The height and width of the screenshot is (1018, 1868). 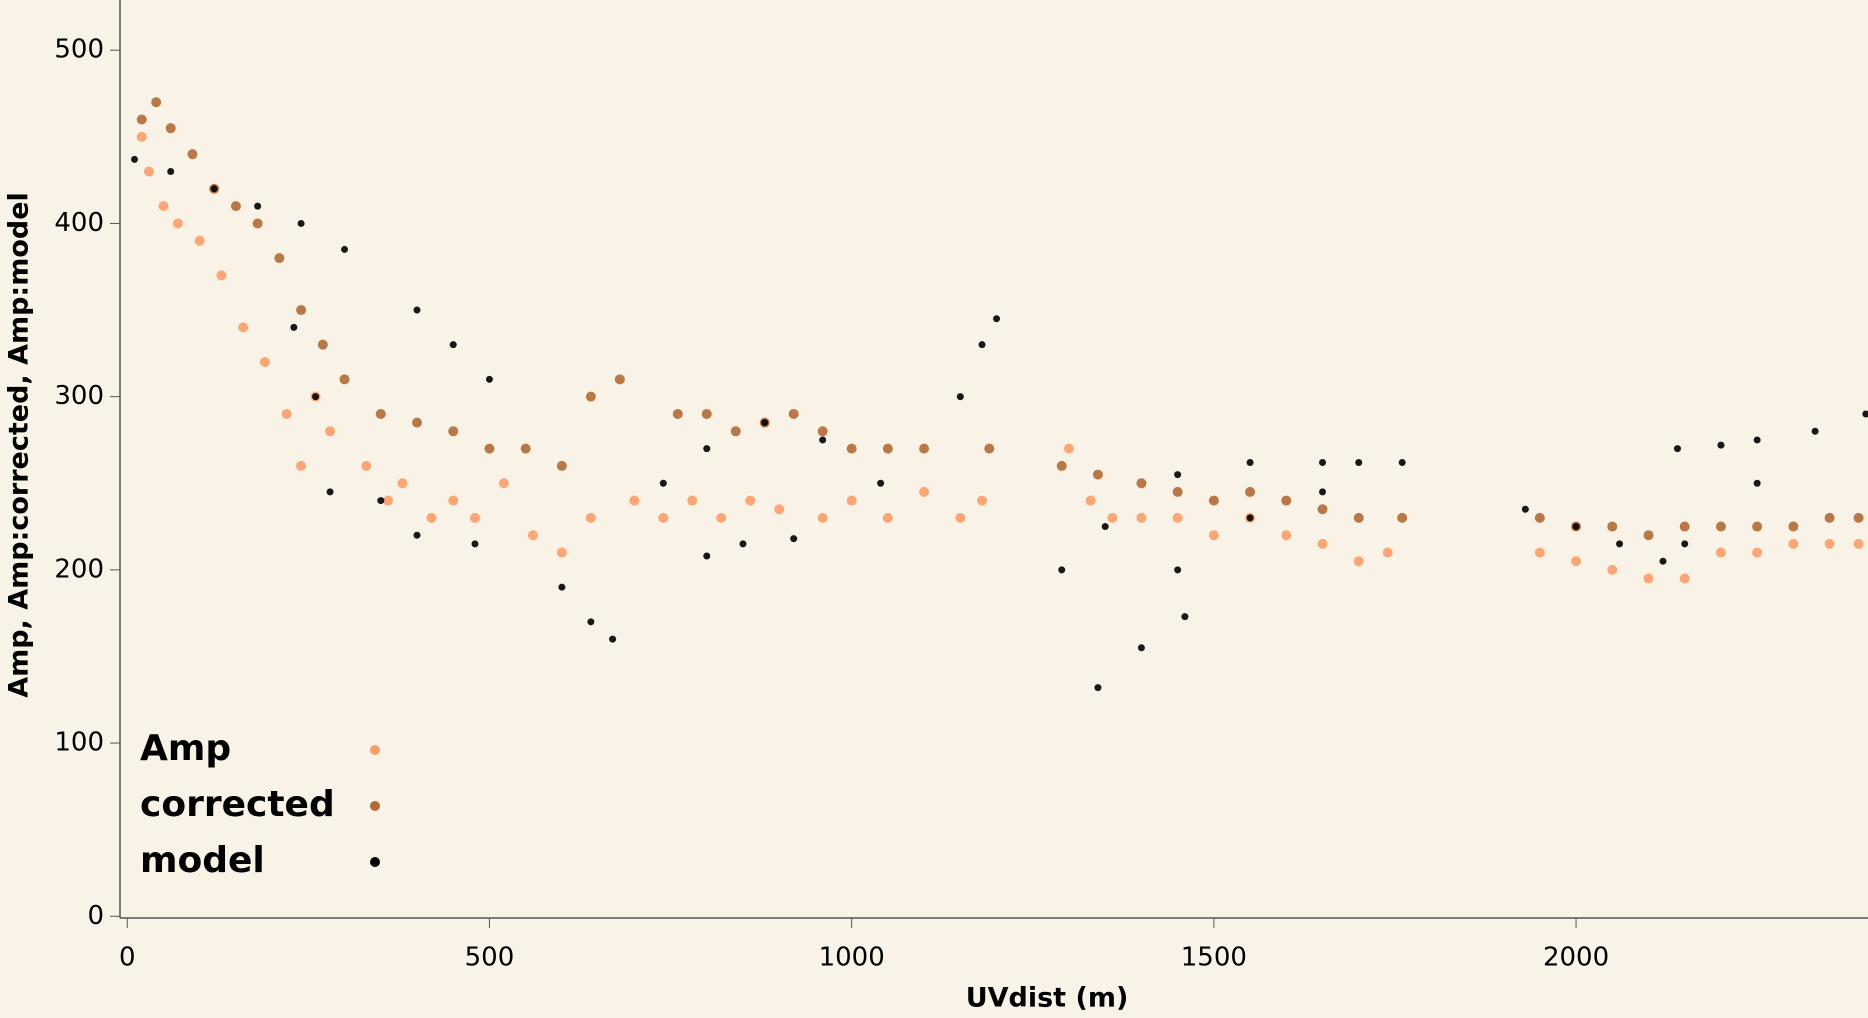 I want to click on y-tick-label: 500, so click(x=79, y=50).